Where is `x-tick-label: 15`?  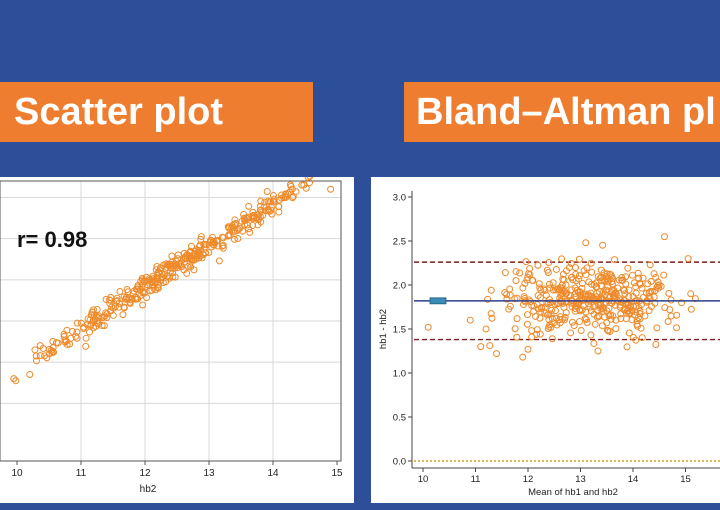 x-tick-label: 15 is located at coordinates (685, 479).